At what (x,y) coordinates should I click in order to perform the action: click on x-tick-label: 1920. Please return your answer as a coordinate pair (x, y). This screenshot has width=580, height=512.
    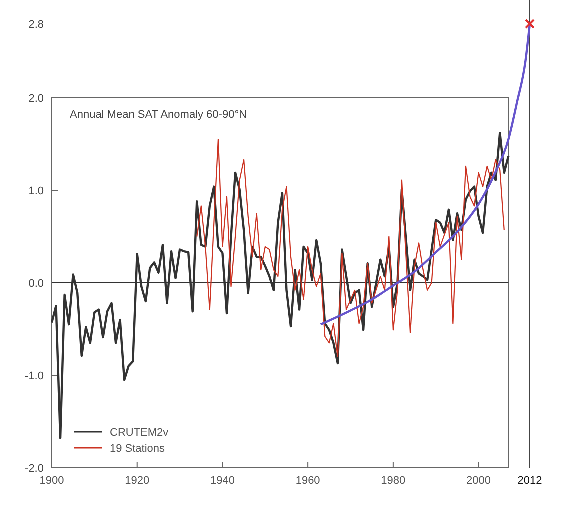
    Looking at the image, I should click on (137, 481).